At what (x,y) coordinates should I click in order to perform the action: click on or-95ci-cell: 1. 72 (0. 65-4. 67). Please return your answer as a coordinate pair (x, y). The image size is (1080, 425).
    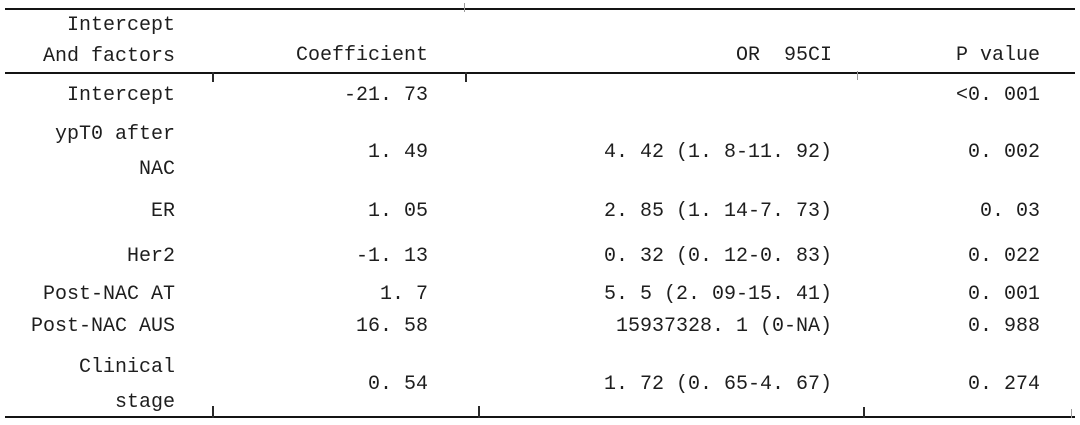
    Looking at the image, I should click on (717, 384).